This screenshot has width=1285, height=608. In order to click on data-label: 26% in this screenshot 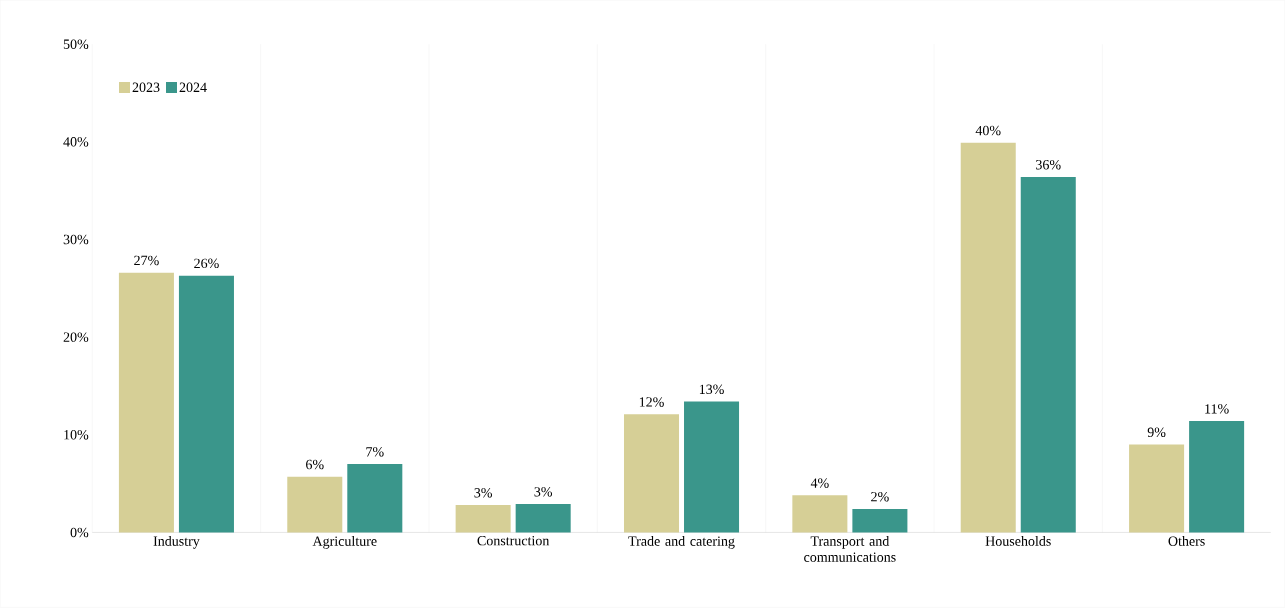, I will do `click(206, 263)`.